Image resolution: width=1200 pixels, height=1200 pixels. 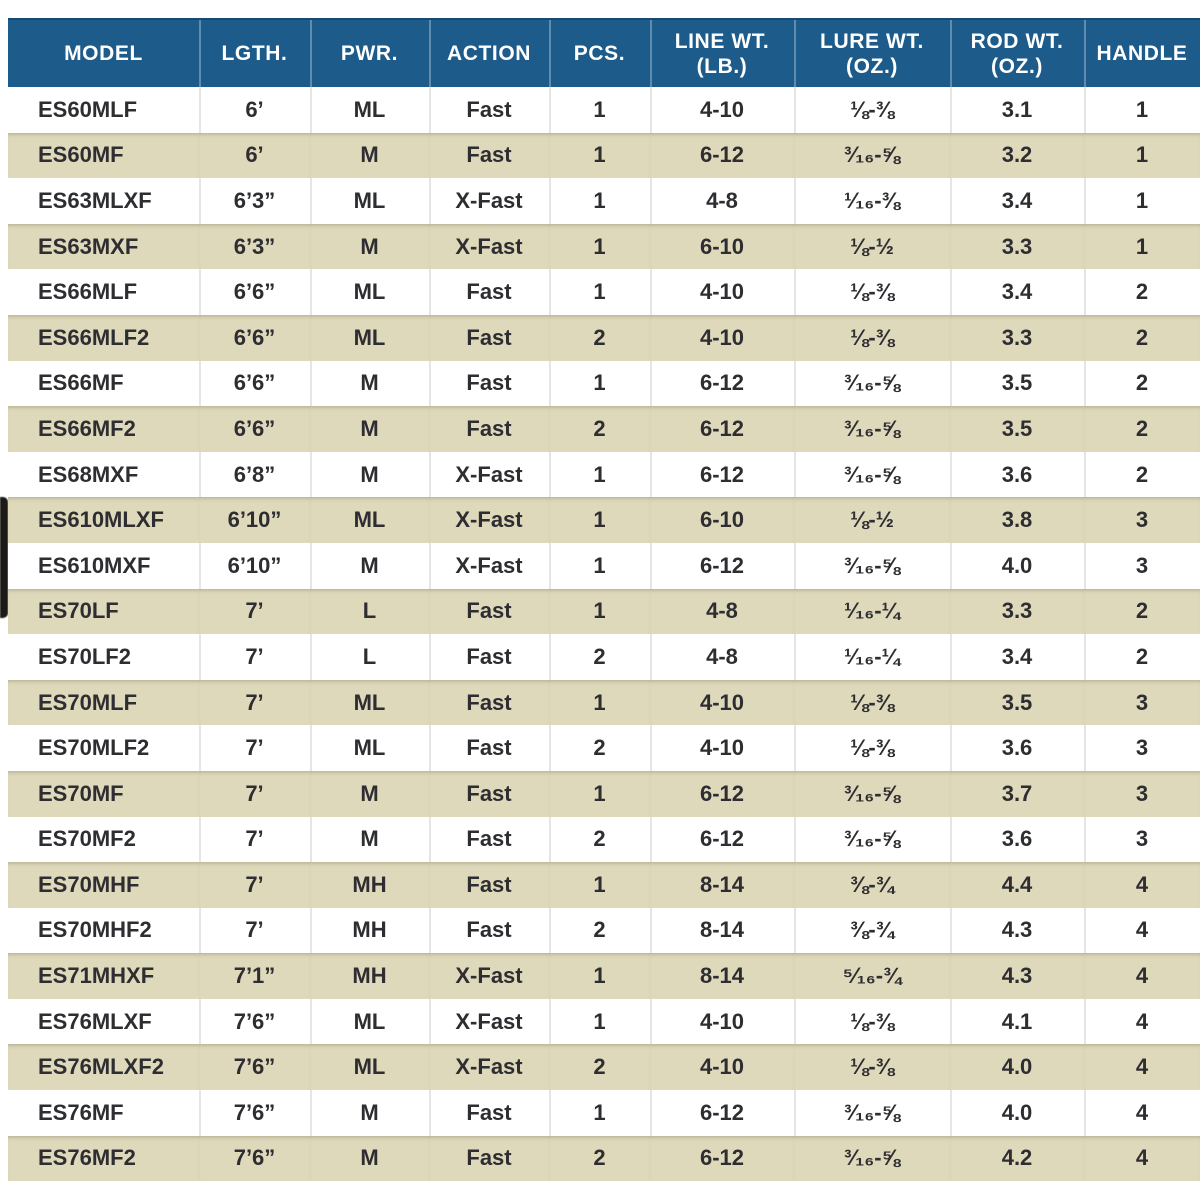 What do you see at coordinates (1017, 292) in the screenshot?
I see `cell-rod-wt: 3.4` at bounding box center [1017, 292].